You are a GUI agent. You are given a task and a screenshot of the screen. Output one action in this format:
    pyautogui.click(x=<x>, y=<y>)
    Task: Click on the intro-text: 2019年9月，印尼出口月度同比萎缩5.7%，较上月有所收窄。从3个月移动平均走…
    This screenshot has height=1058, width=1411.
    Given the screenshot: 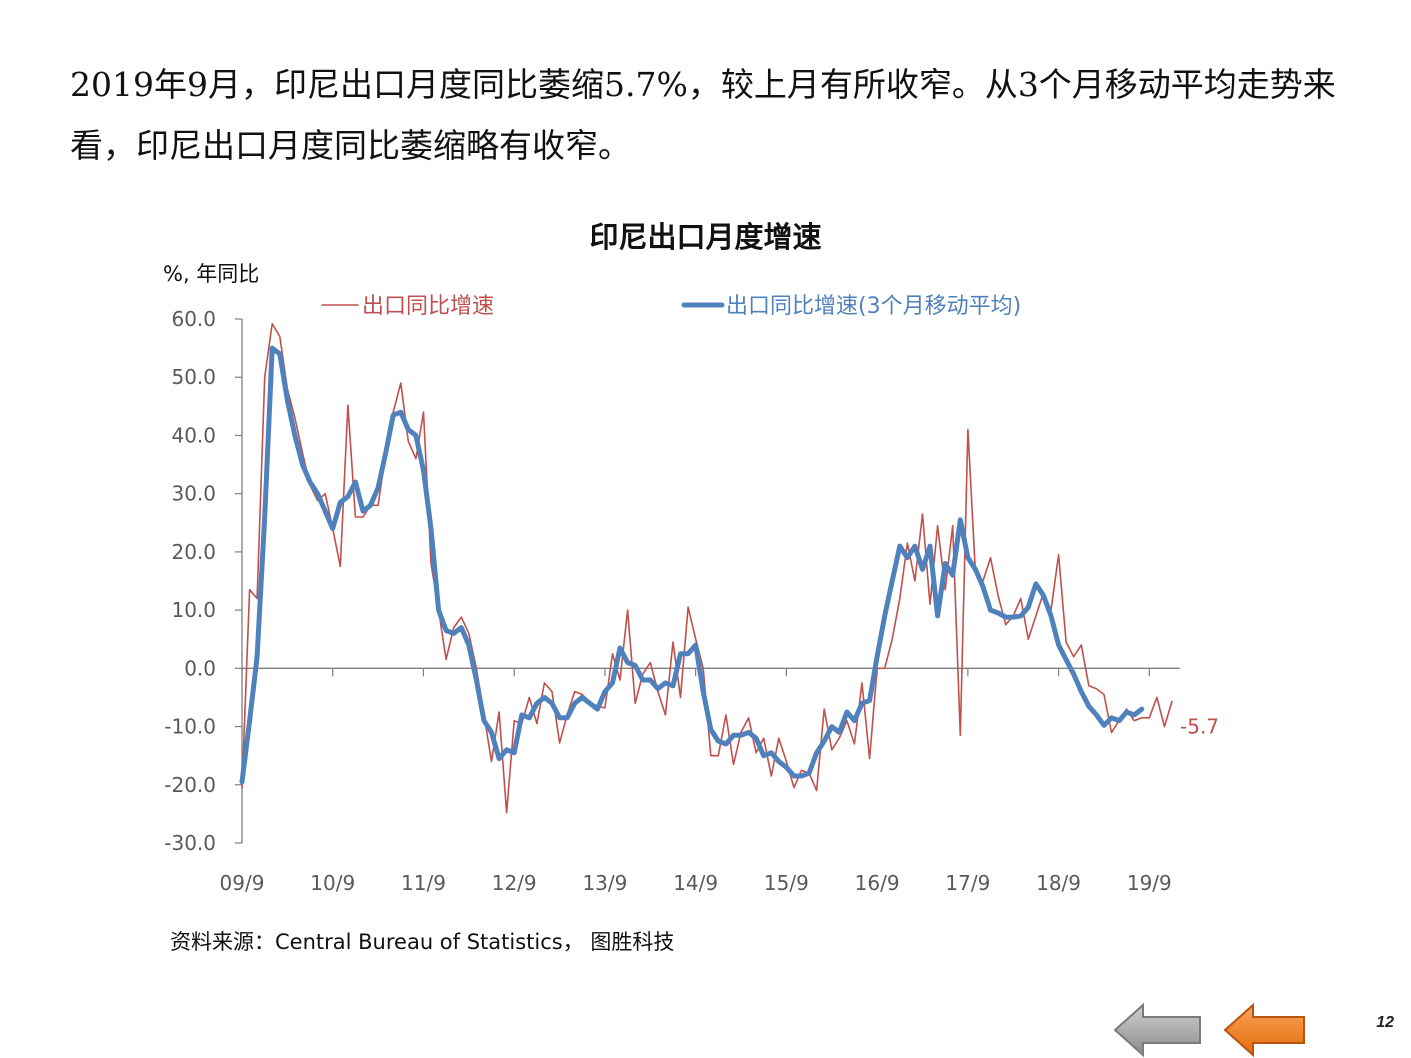 What is the action you would take?
    pyautogui.click(x=703, y=115)
    